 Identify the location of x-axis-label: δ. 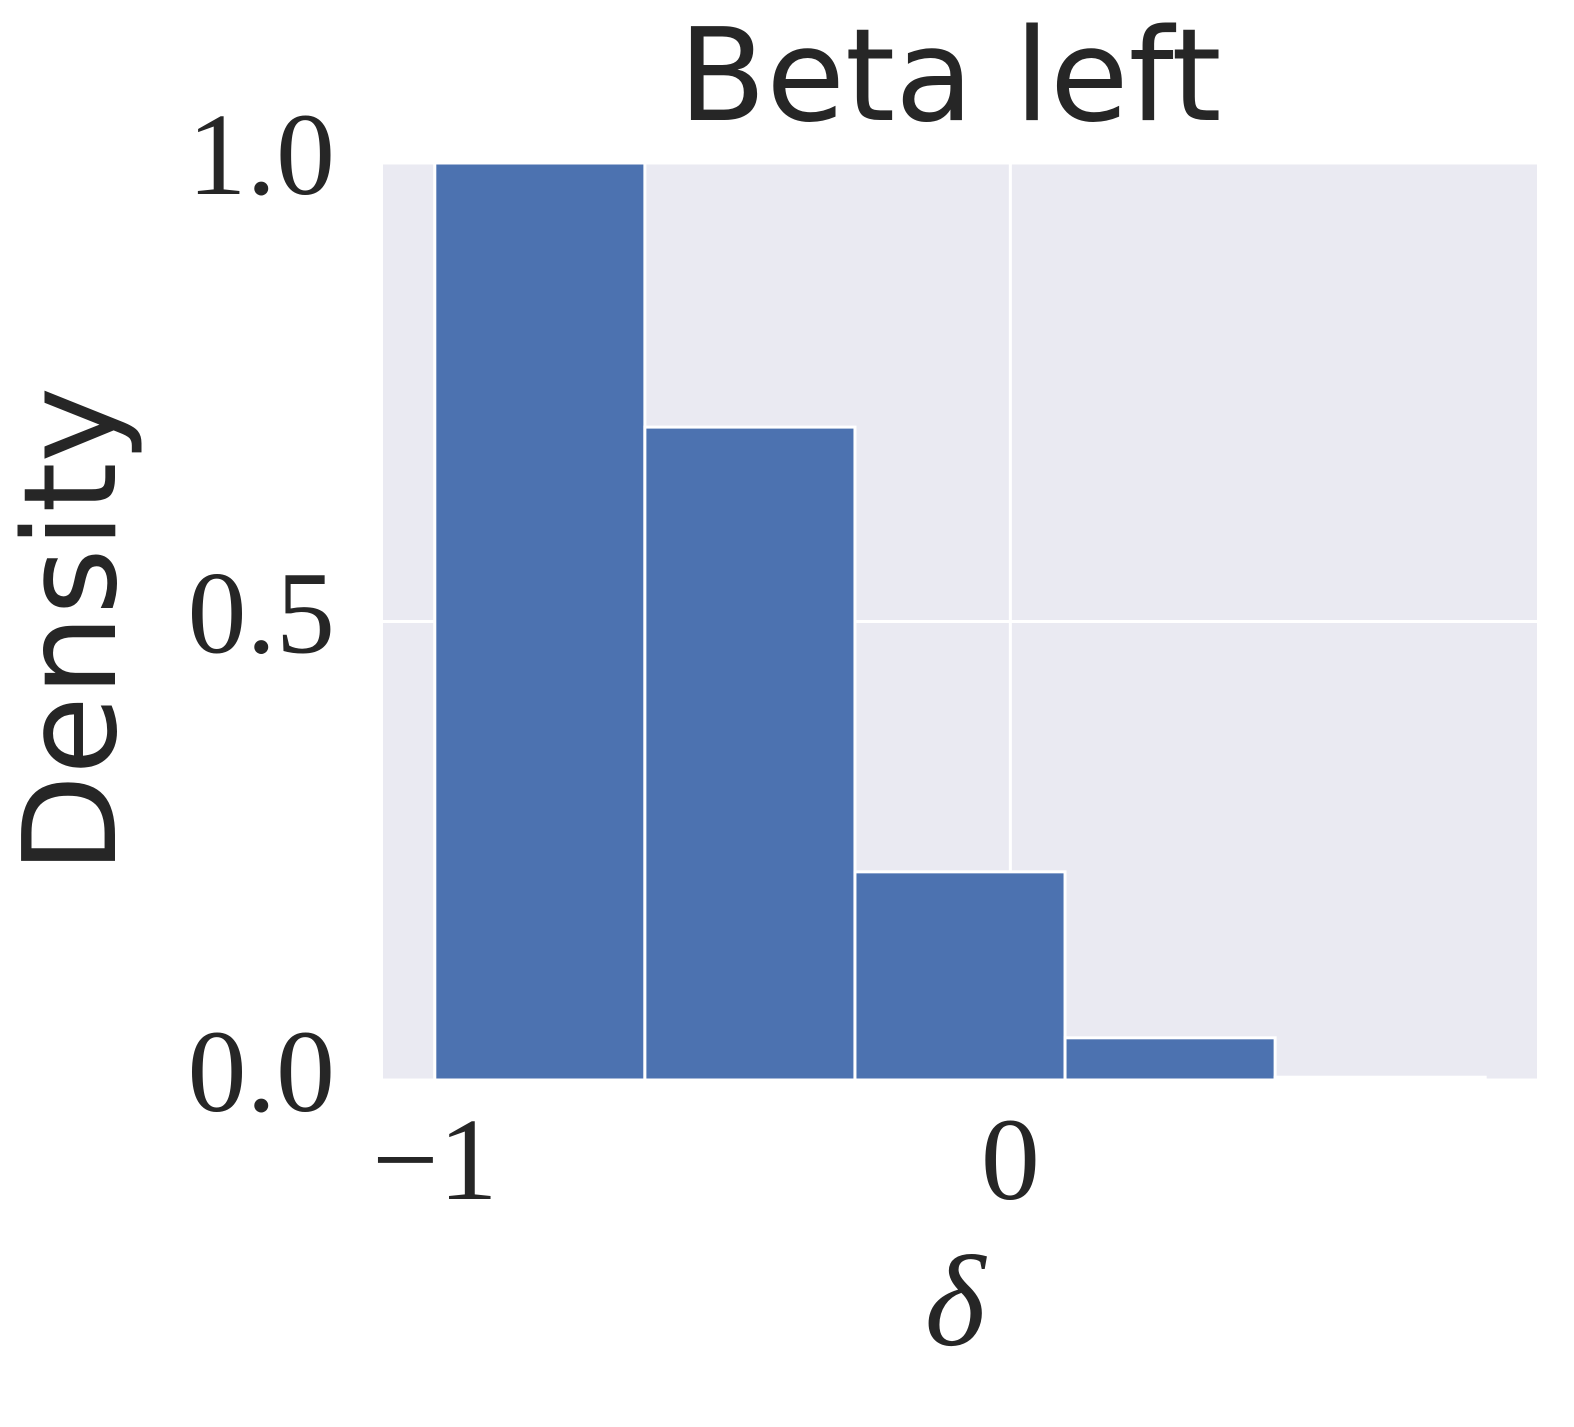
(956, 1302).